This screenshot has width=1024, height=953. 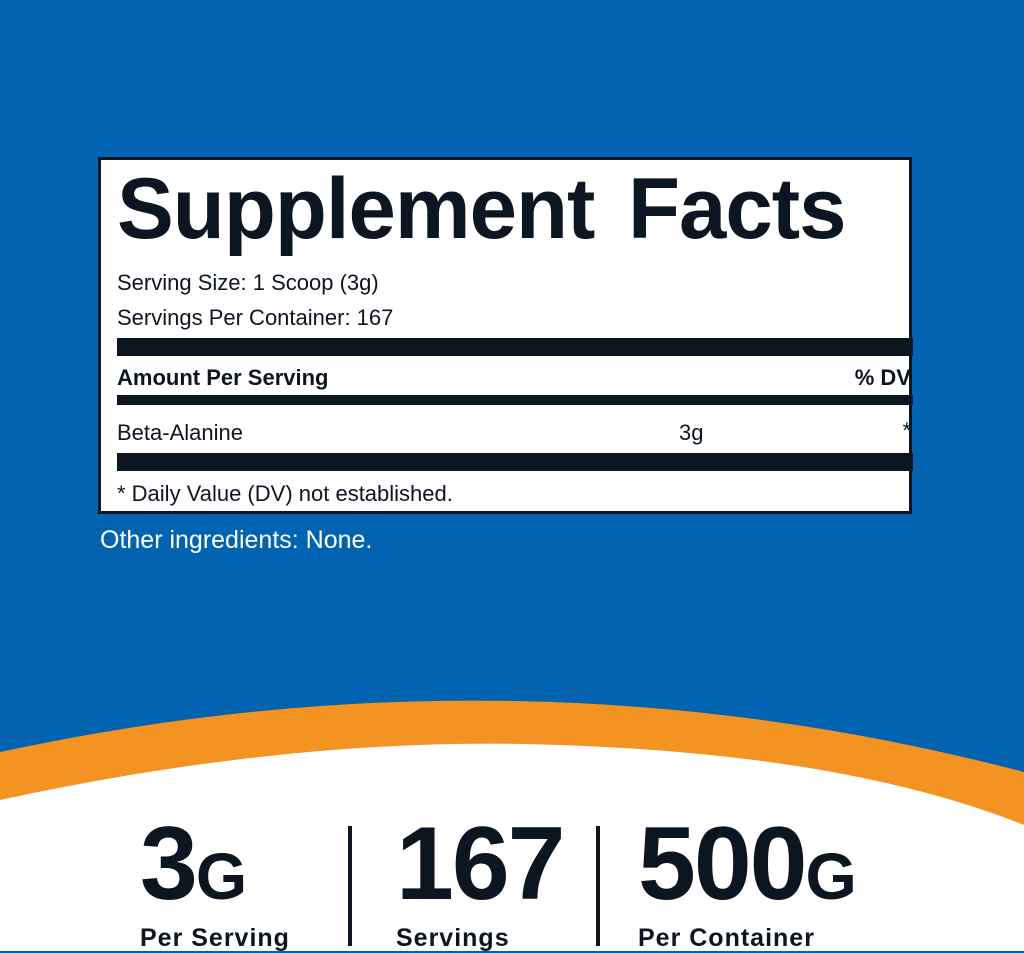 I want to click on stat-per-serving: 3G Per Serving, so click(x=215, y=882).